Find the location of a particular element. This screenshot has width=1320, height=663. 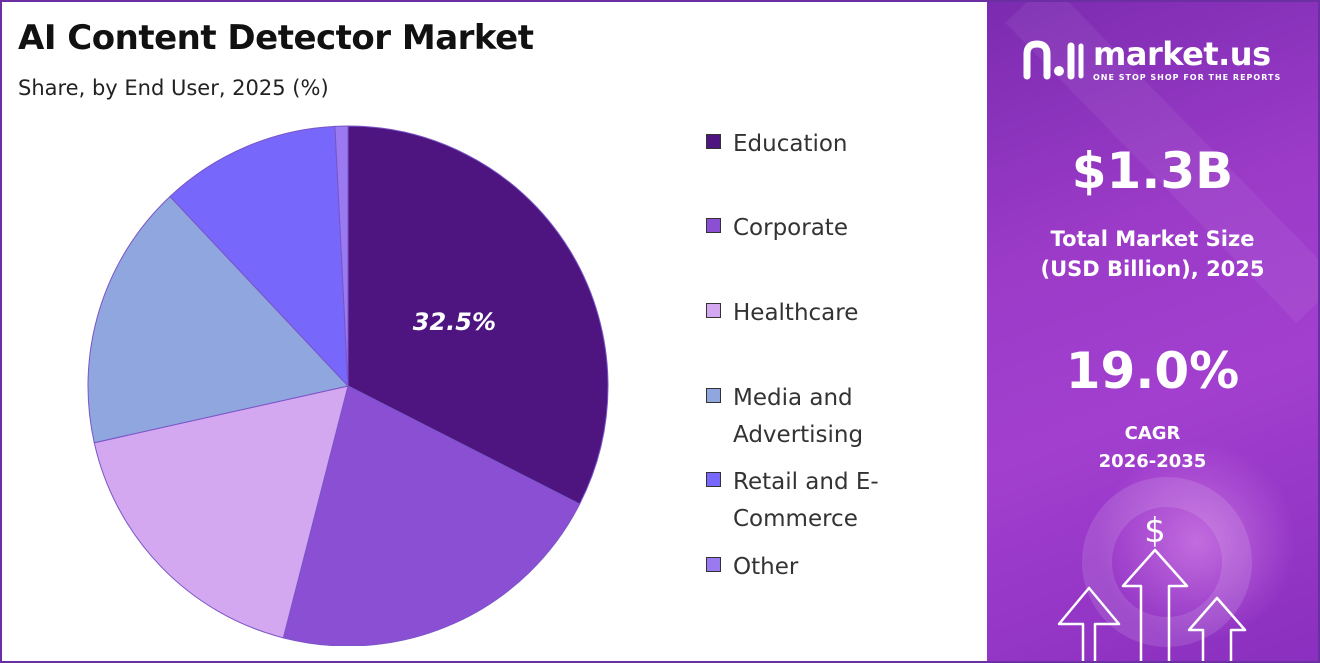

data-label-education: 32.5% is located at coordinates (454, 322).